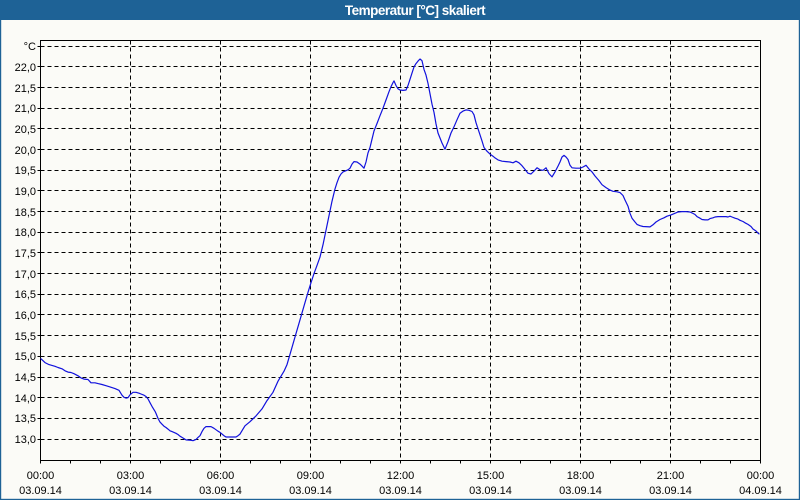 This screenshot has width=800, height=500. I want to click on svg-text: Temperatur [°C] skaliert, so click(415, 10).